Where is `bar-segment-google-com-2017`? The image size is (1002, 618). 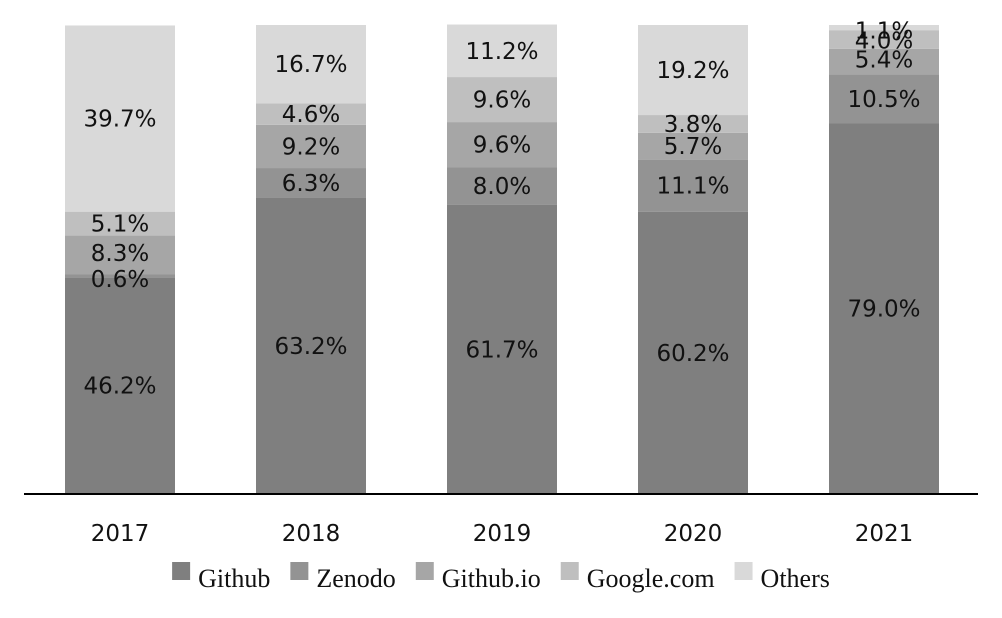
bar-segment-google-com-2017 is located at coordinates (120, 223).